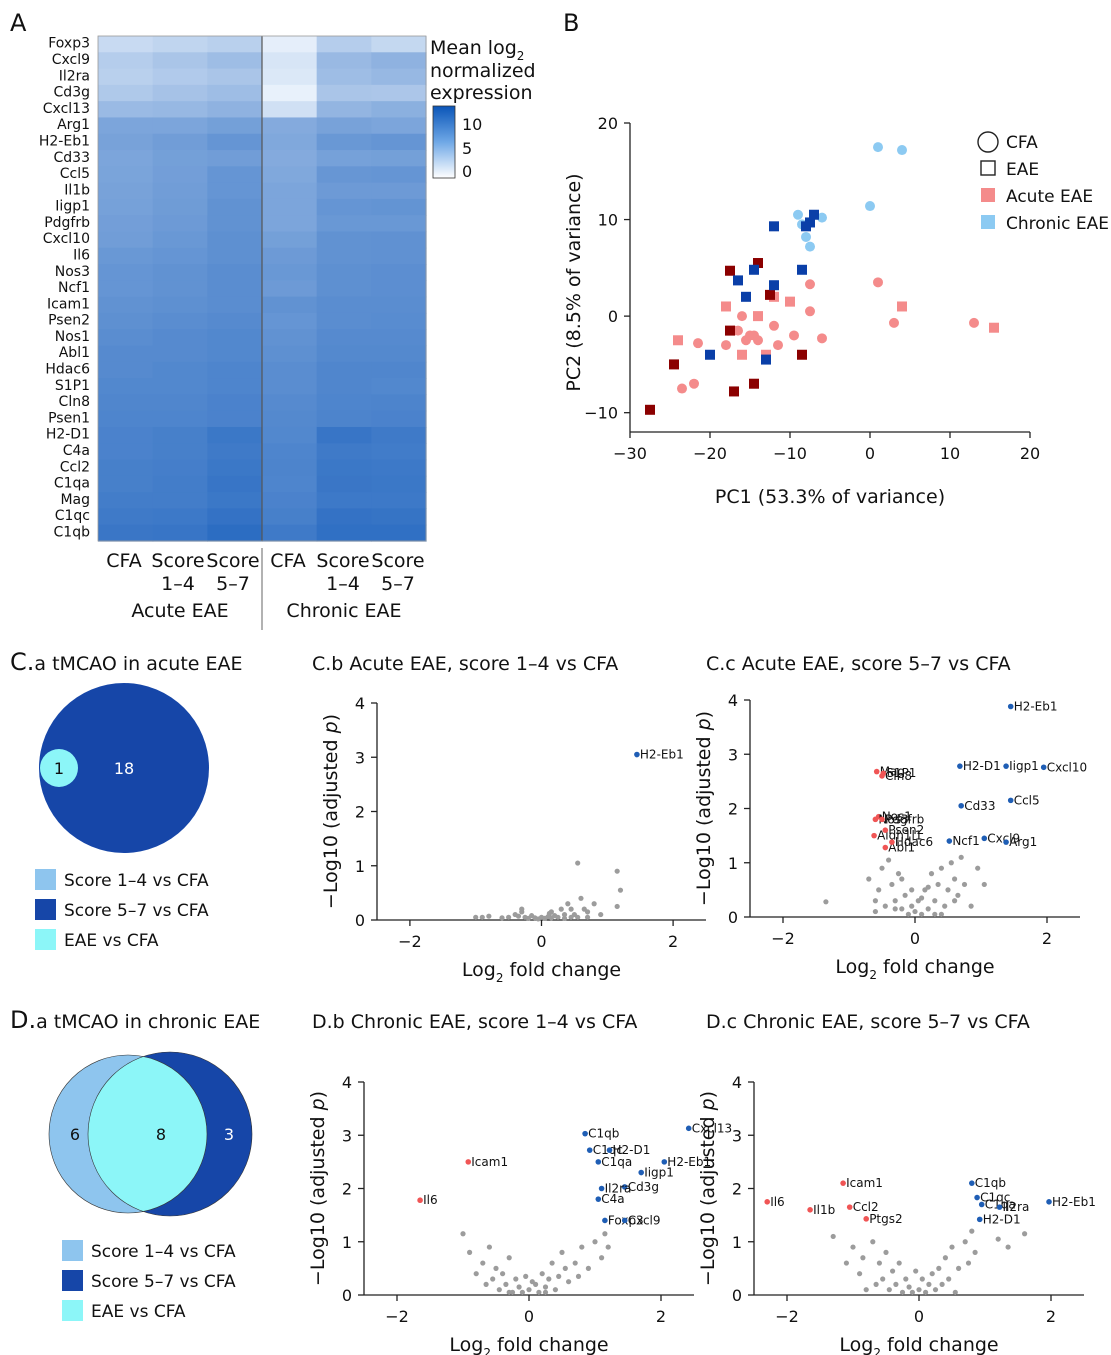 The width and height of the screenshot is (1111, 1355). What do you see at coordinates (901, 773) in the screenshot?
I see `gene-label: S1P1` at bounding box center [901, 773].